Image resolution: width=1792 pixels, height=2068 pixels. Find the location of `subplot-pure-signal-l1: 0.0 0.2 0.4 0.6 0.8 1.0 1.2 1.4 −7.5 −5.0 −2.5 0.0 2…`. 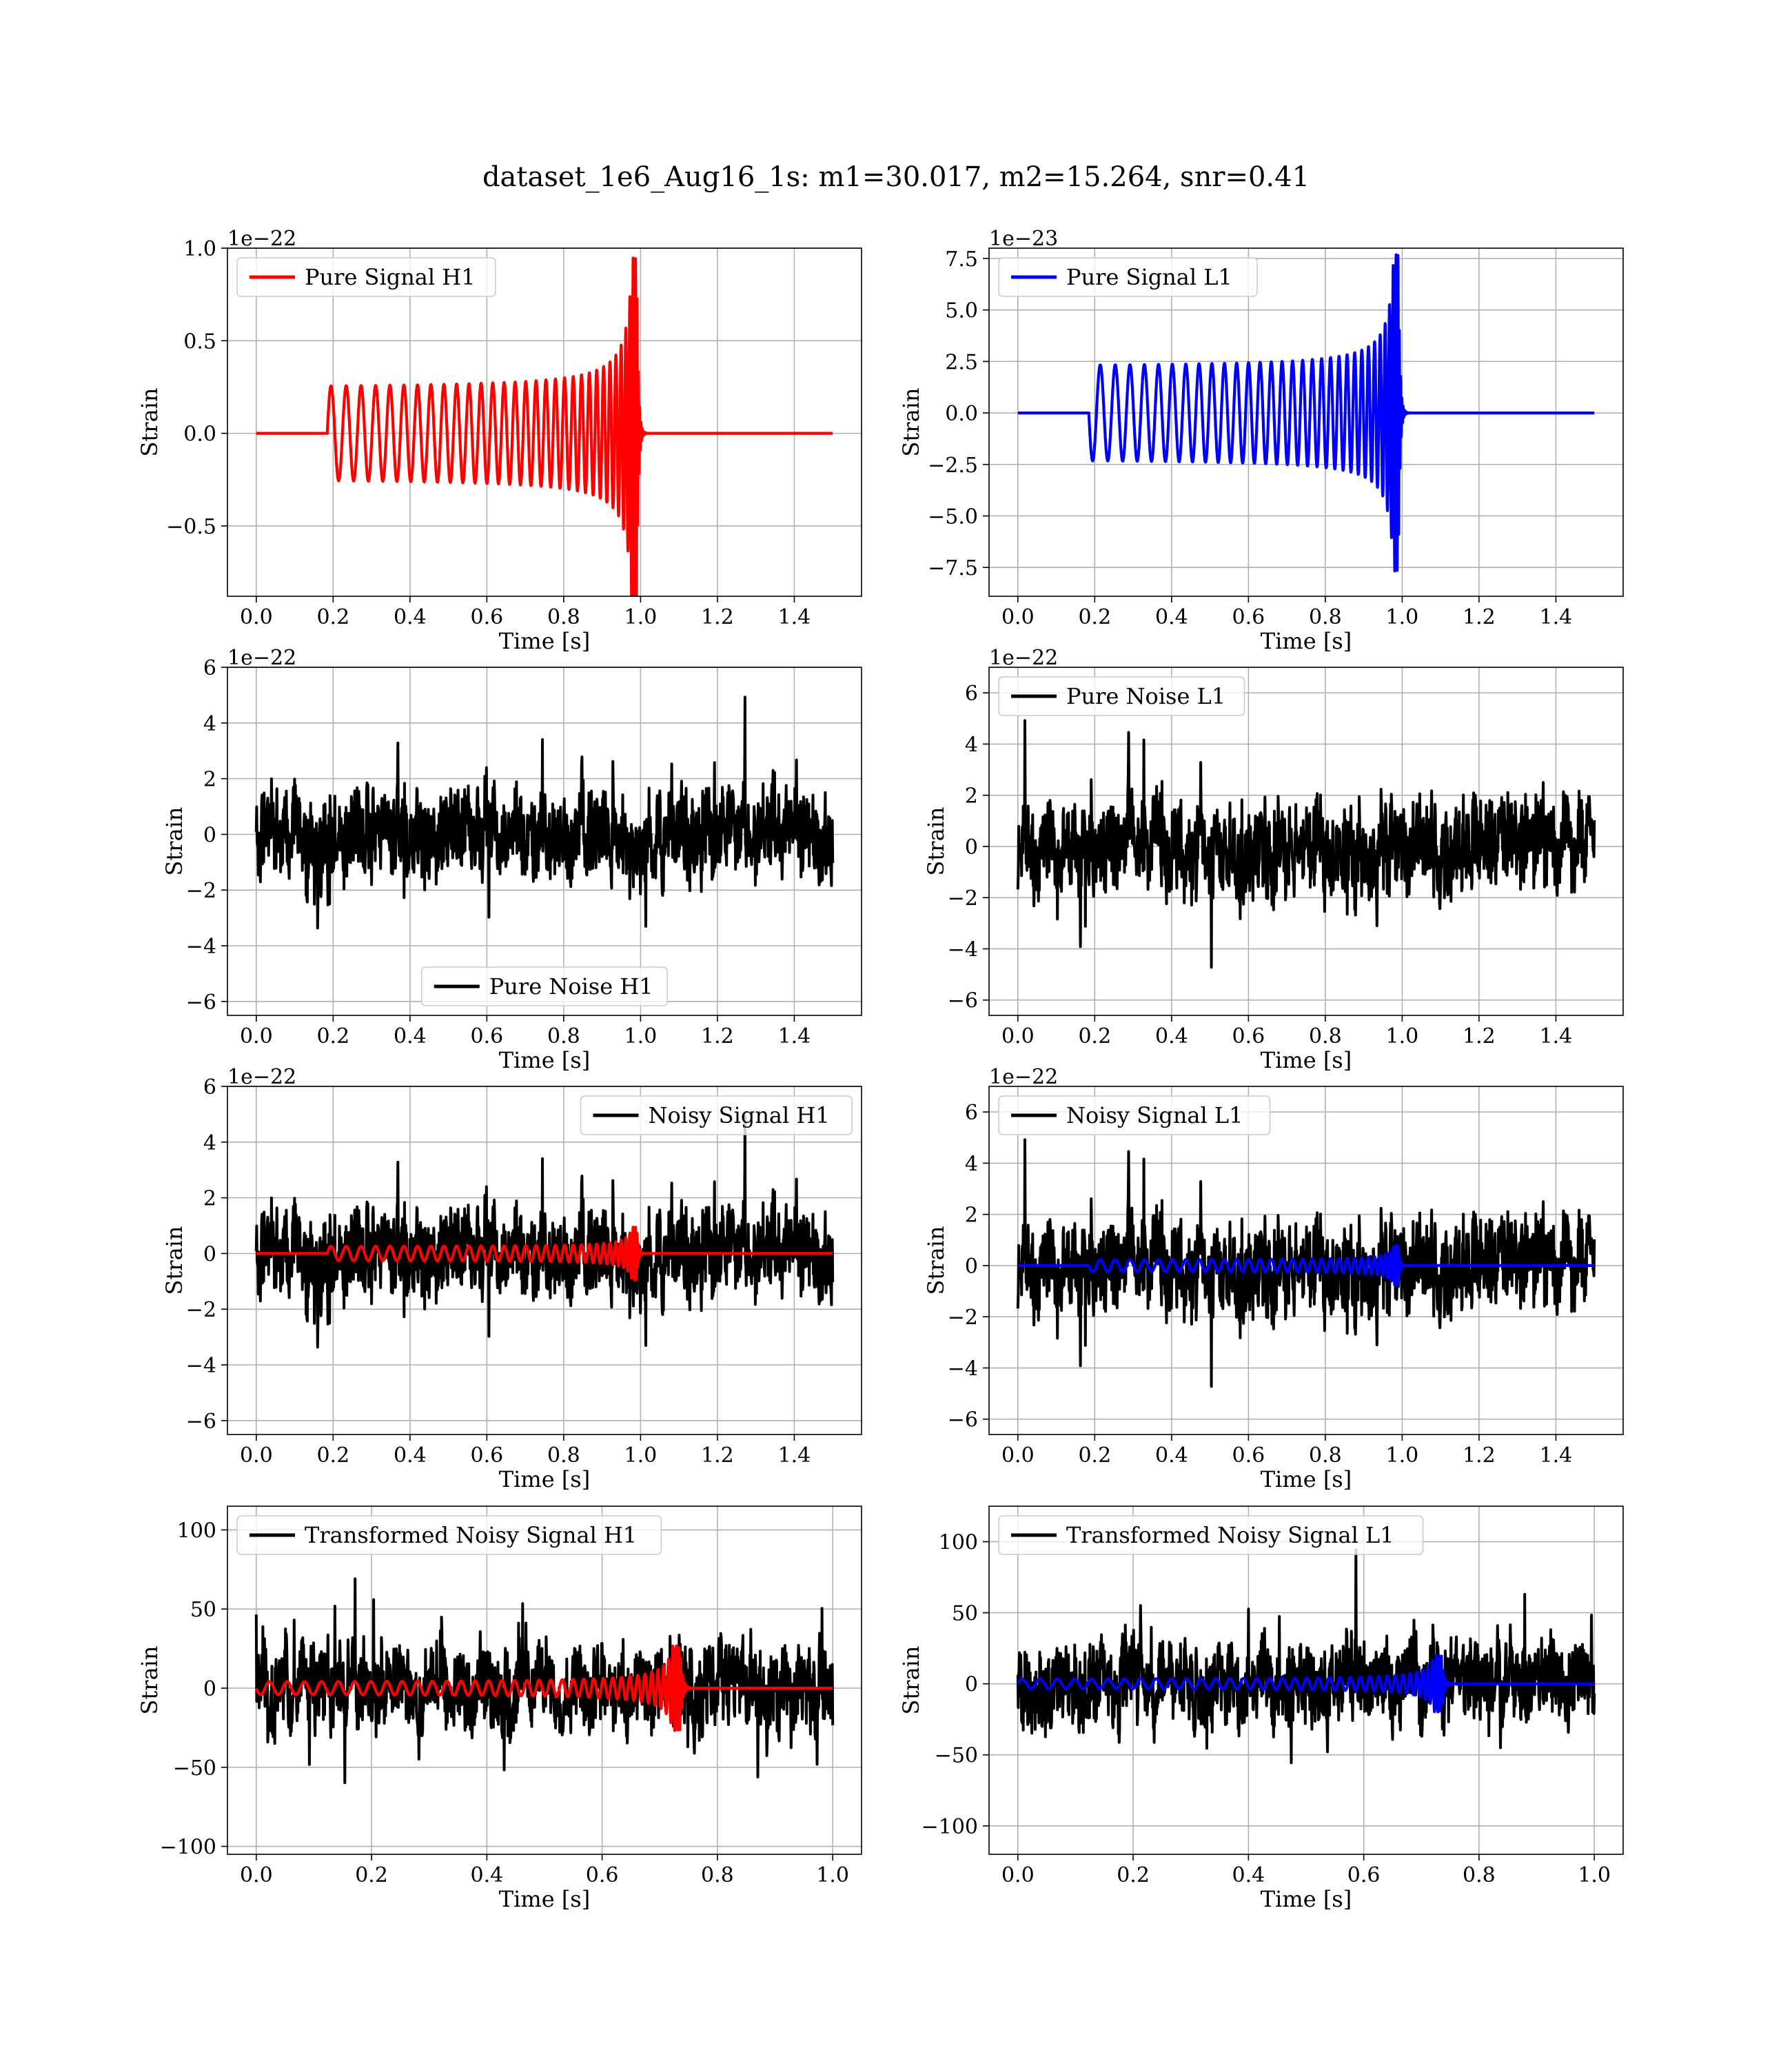

subplot-pure-signal-l1: 0.0 0.2 0.4 0.6 0.8 1.0 1.2 1.4 −7.5 −5.0 −2.5 0.0 2… is located at coordinates (1261, 440).